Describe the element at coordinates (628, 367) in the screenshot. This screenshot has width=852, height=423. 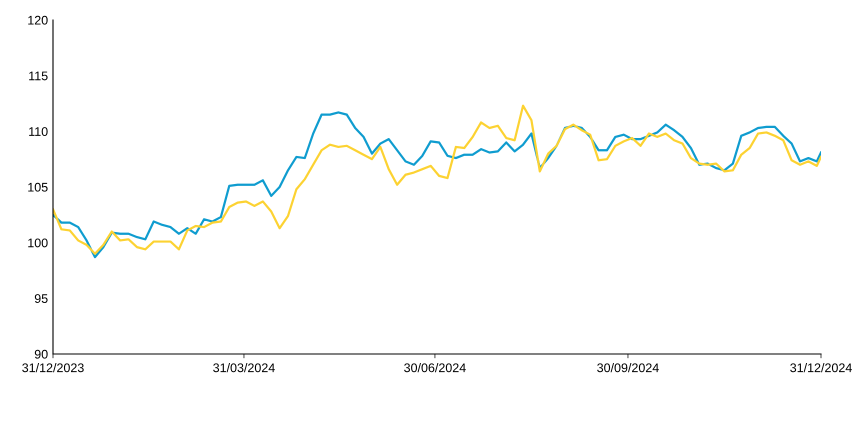
I see `x-tick-label: 30/09/2024` at that location.